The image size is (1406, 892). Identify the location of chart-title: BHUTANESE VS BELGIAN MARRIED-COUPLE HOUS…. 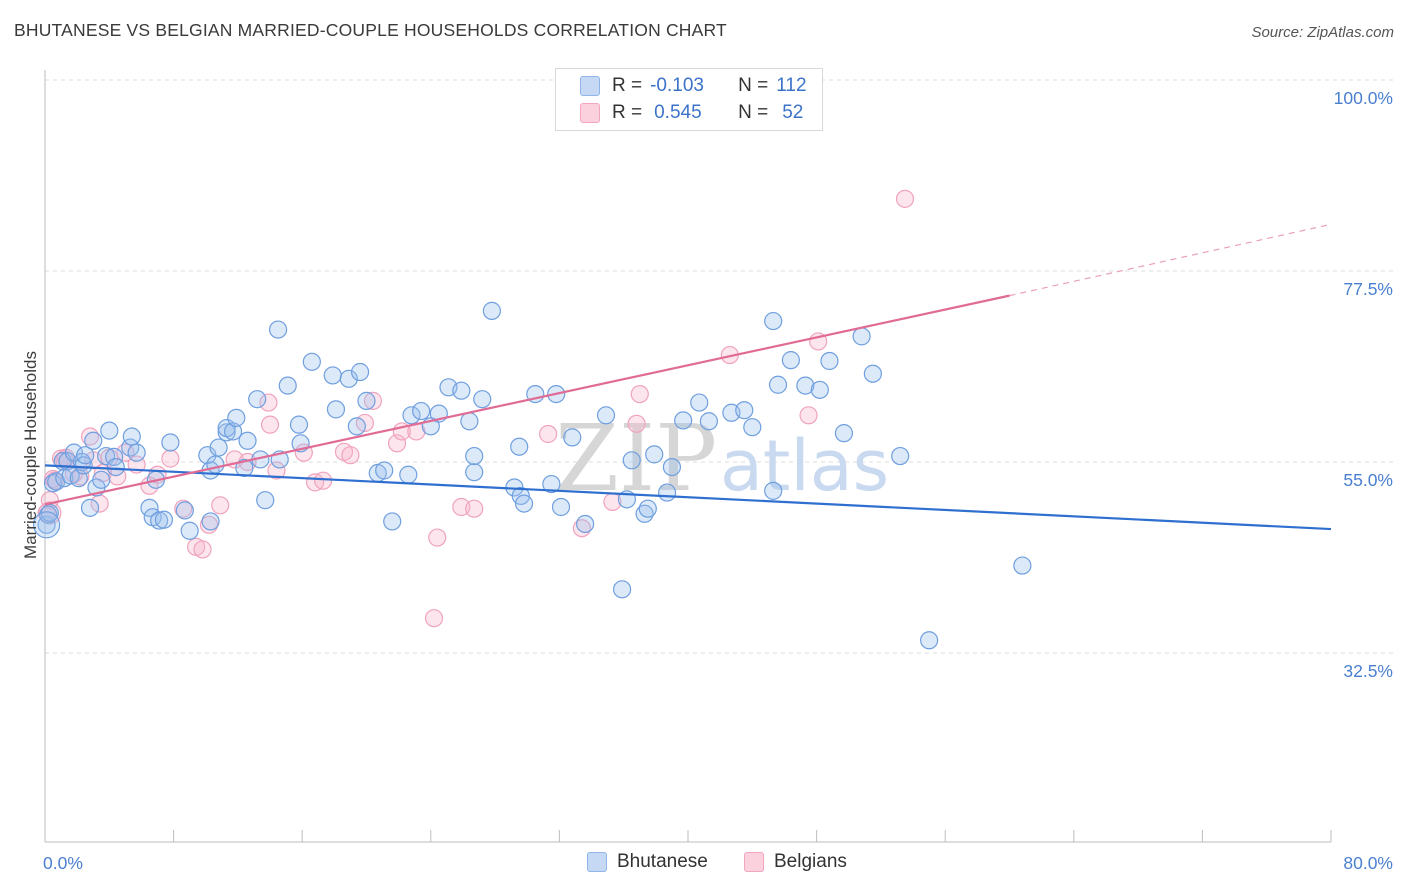
(370, 30).